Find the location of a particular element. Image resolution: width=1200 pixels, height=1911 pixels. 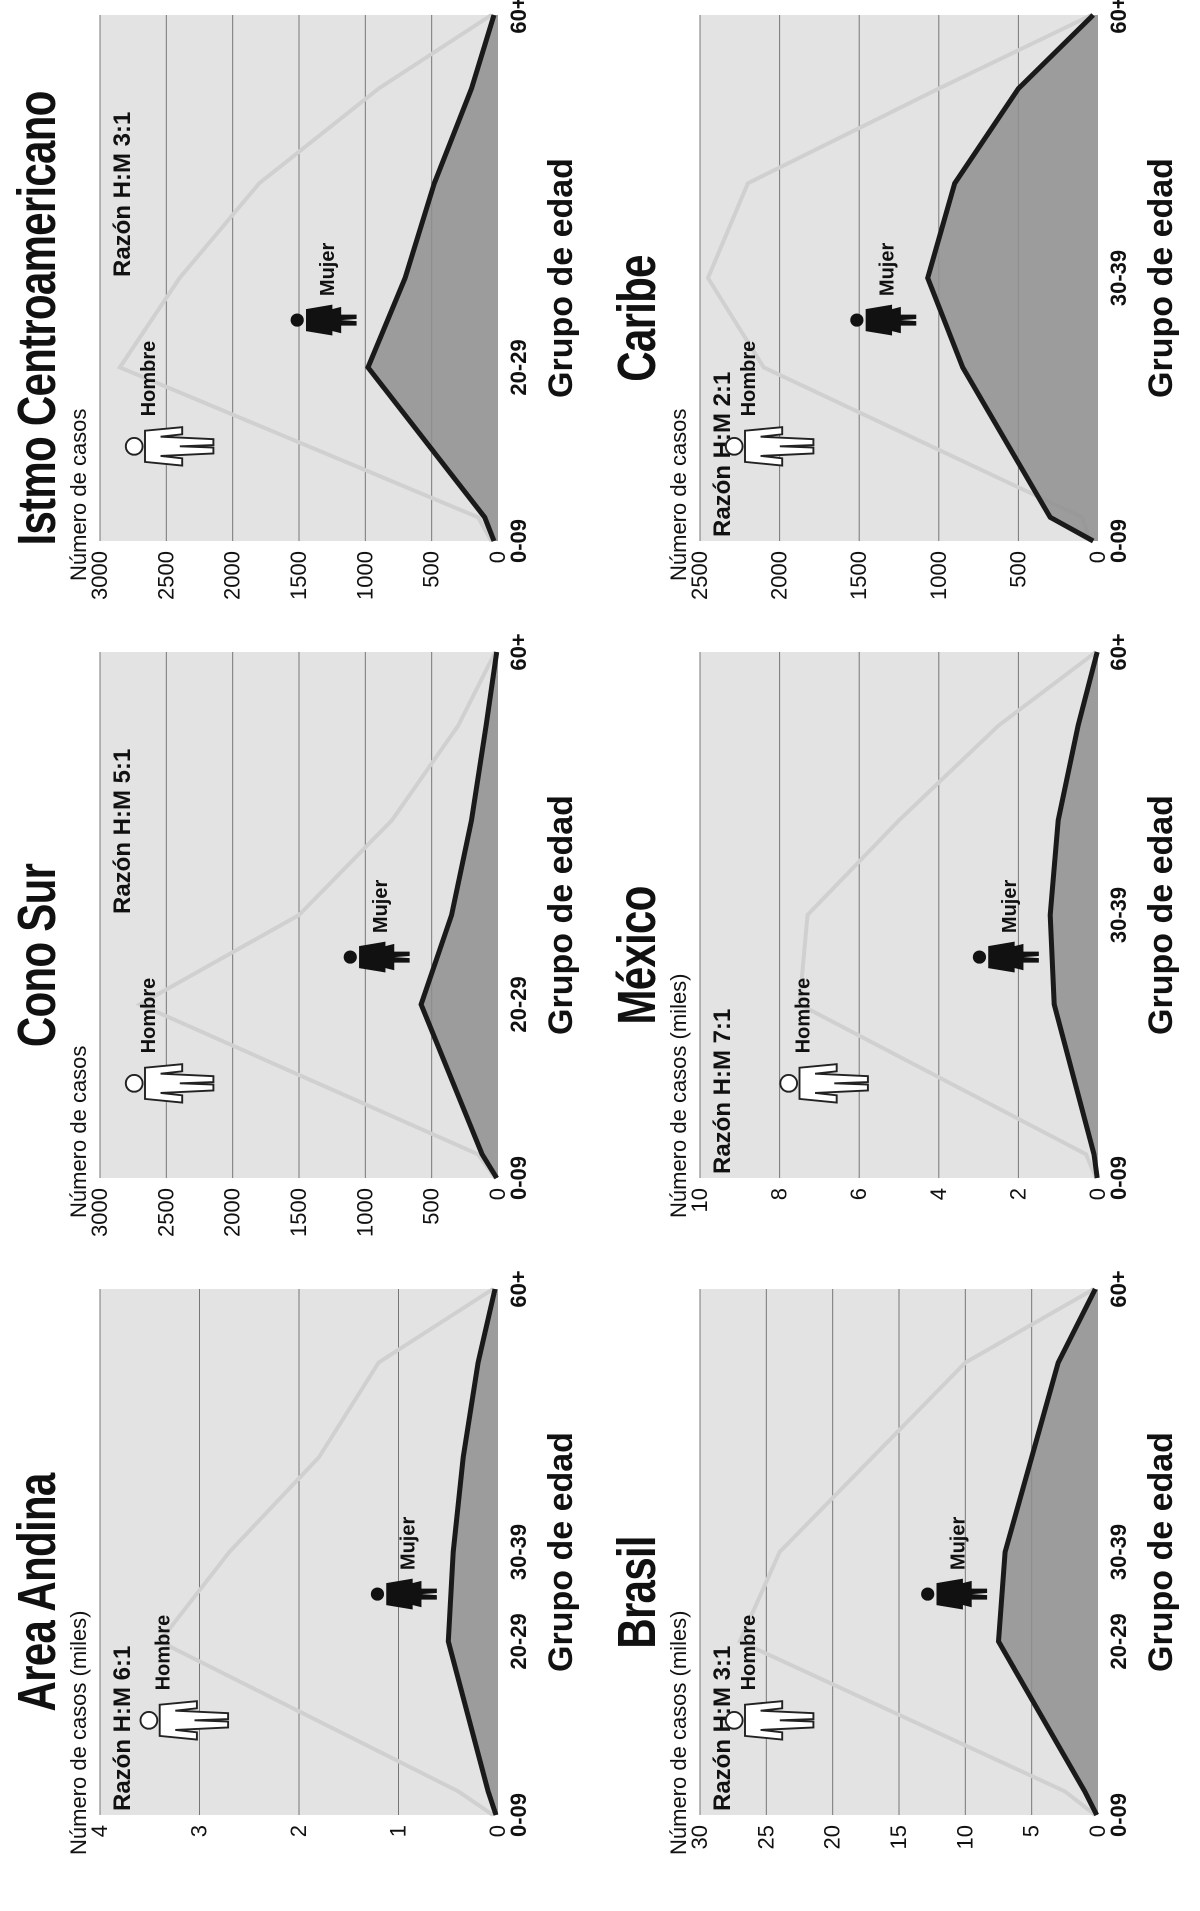

ratio-label: Razón H:M 6:1 is located at coordinates (122, 1728).